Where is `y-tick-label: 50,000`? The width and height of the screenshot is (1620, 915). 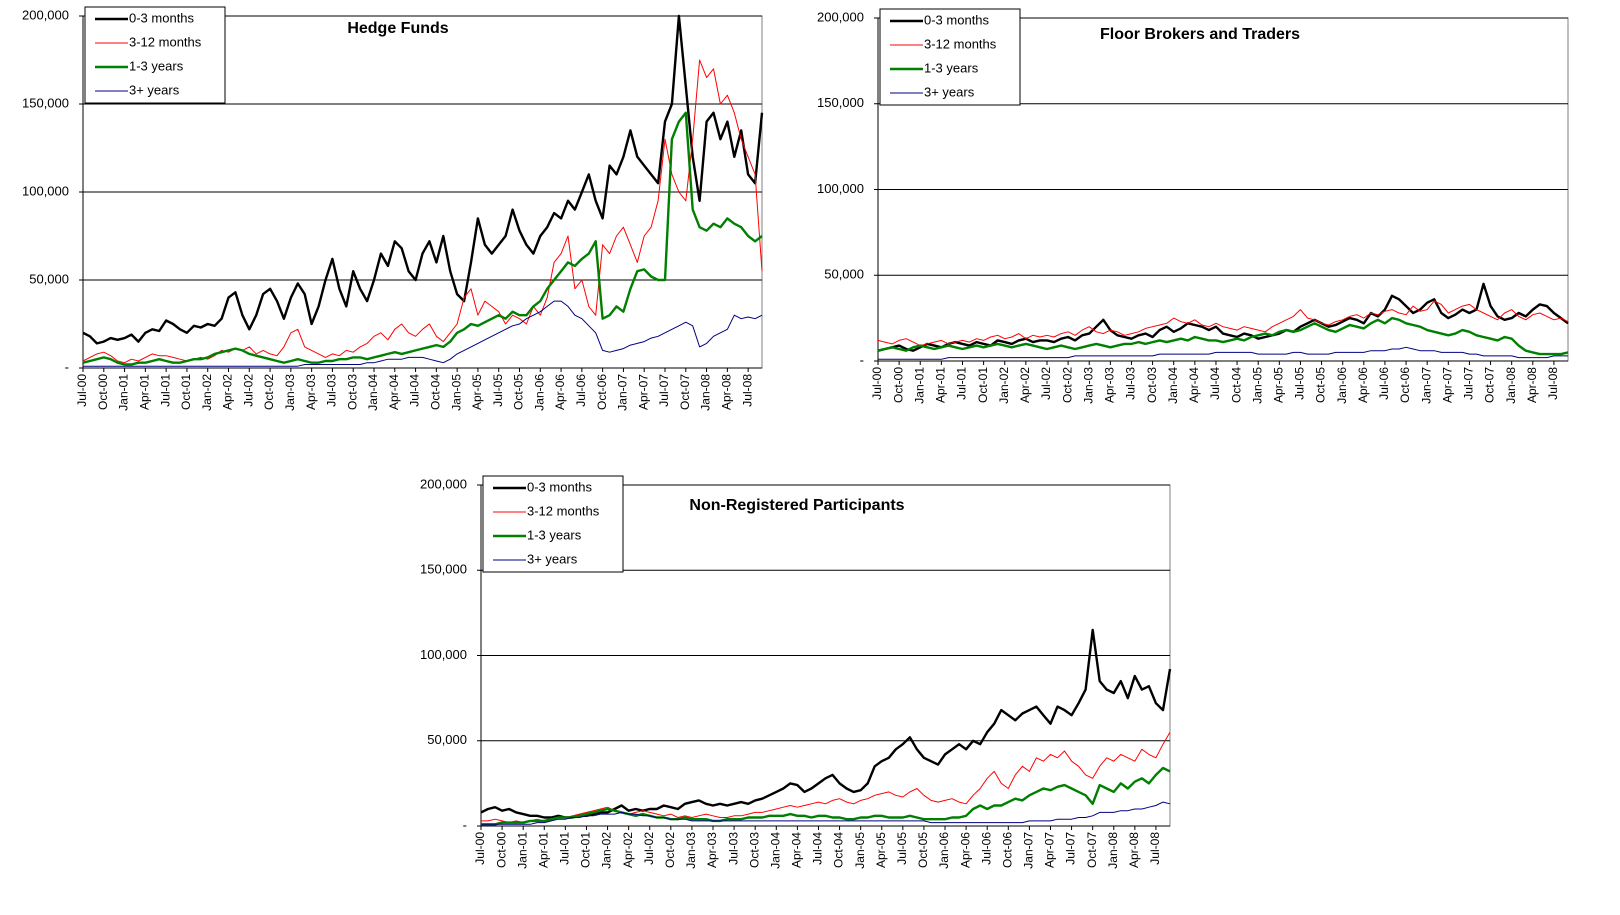 y-tick-label: 50,000 is located at coordinates (49, 278).